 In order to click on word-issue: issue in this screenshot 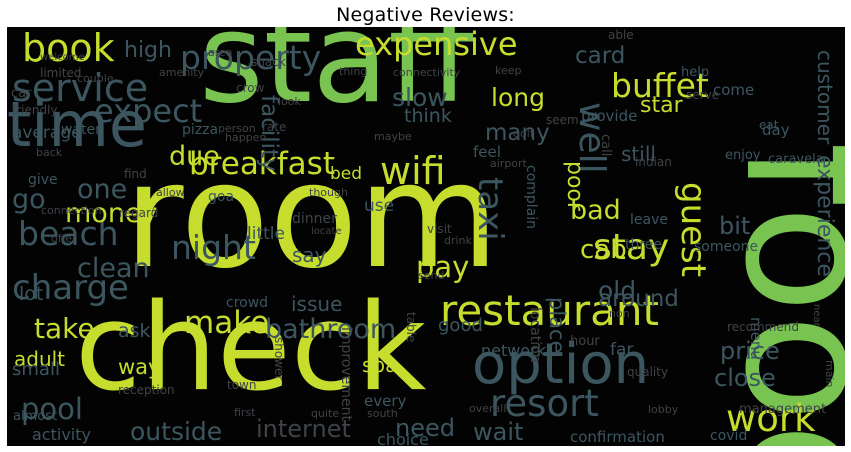, I will do `click(317, 304)`.